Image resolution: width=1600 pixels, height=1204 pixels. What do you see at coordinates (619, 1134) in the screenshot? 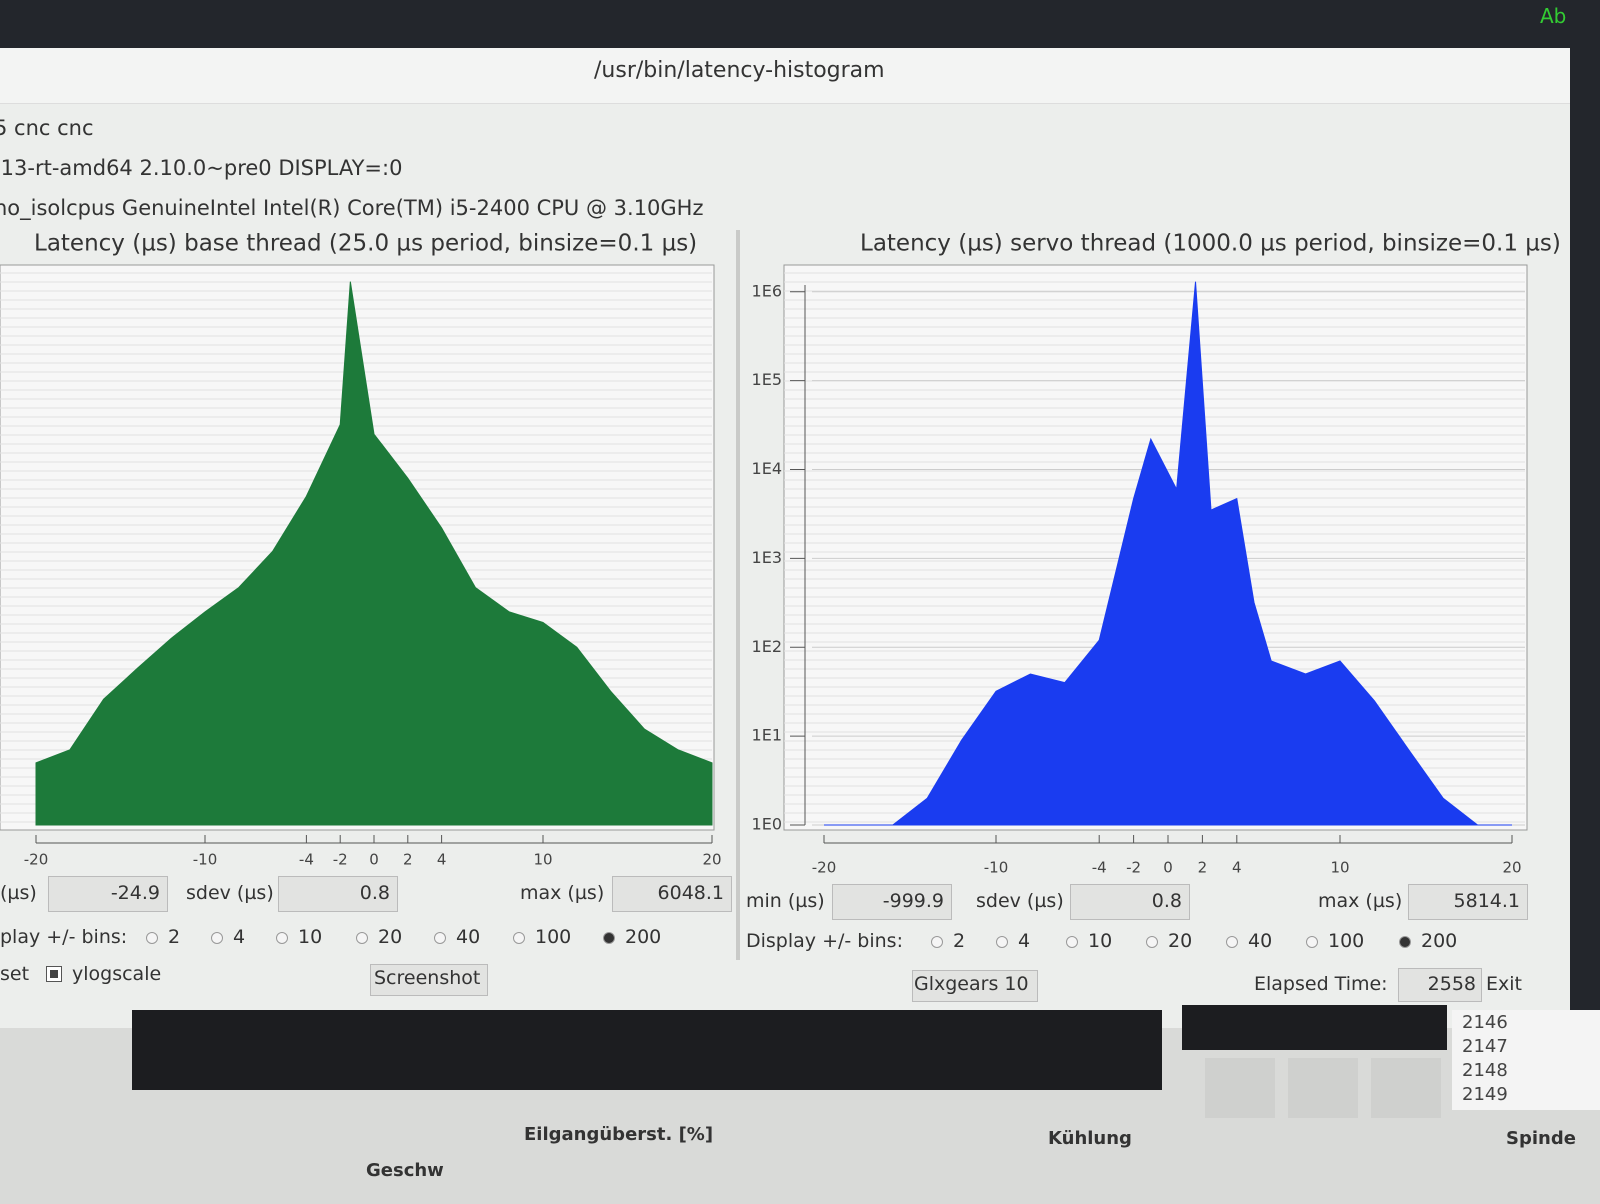
I see `background-label: Eilgangüberst. [%]` at bounding box center [619, 1134].